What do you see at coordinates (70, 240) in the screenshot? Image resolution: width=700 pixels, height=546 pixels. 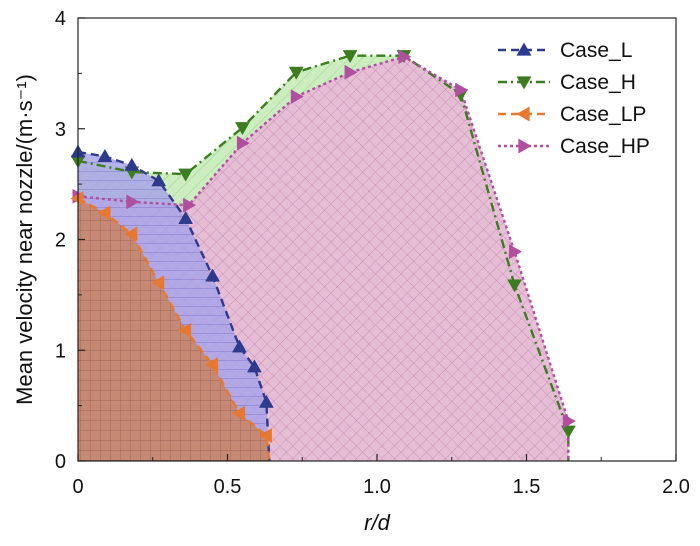 I see `y-axis-ticks: 0 1 2 3 4` at bounding box center [70, 240].